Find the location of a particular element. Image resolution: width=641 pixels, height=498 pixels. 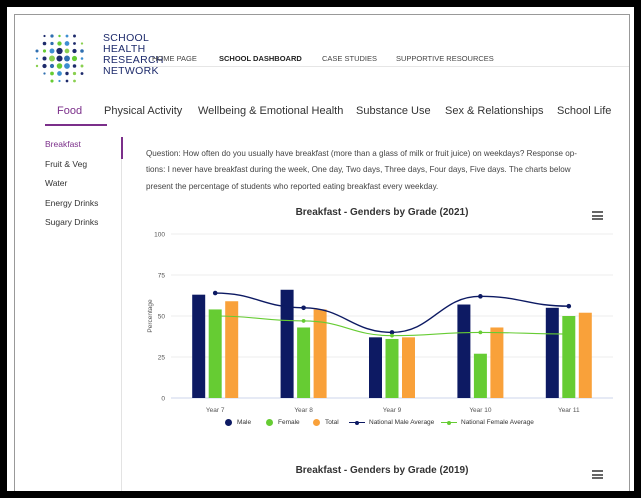

tab-substance-use: Substance Use is located at coordinates (393, 111).